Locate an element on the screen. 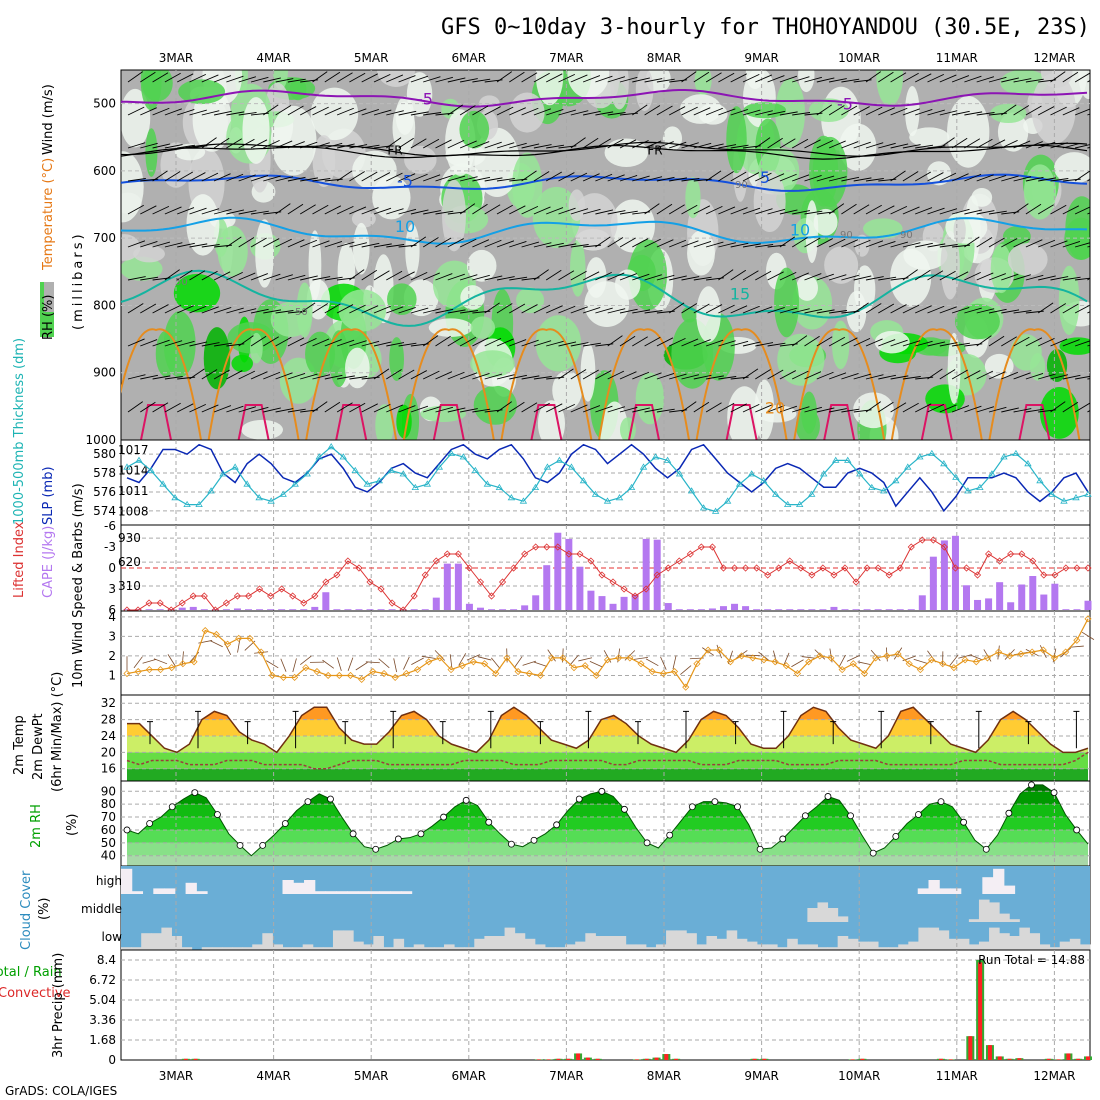 The width and height of the screenshot is (1100, 1100). precip-tick: 3.36 is located at coordinates (102, 1020).